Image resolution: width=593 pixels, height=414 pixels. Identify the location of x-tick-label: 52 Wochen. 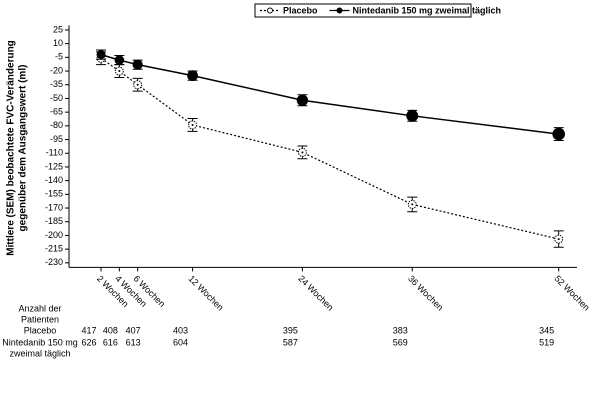
(572, 292).